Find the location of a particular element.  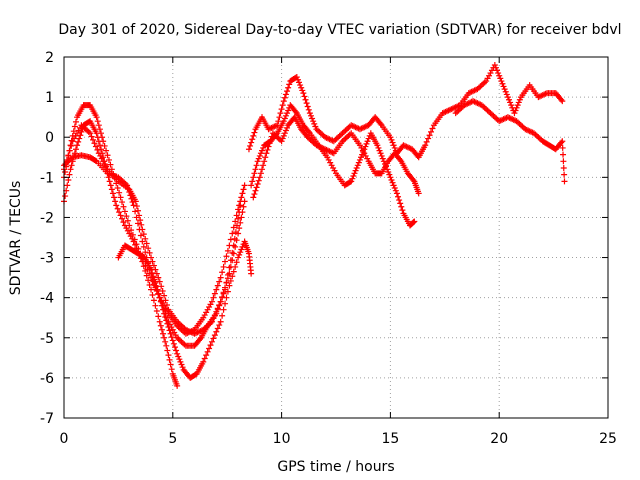

x-tick-label: 10 is located at coordinates (282, 439).